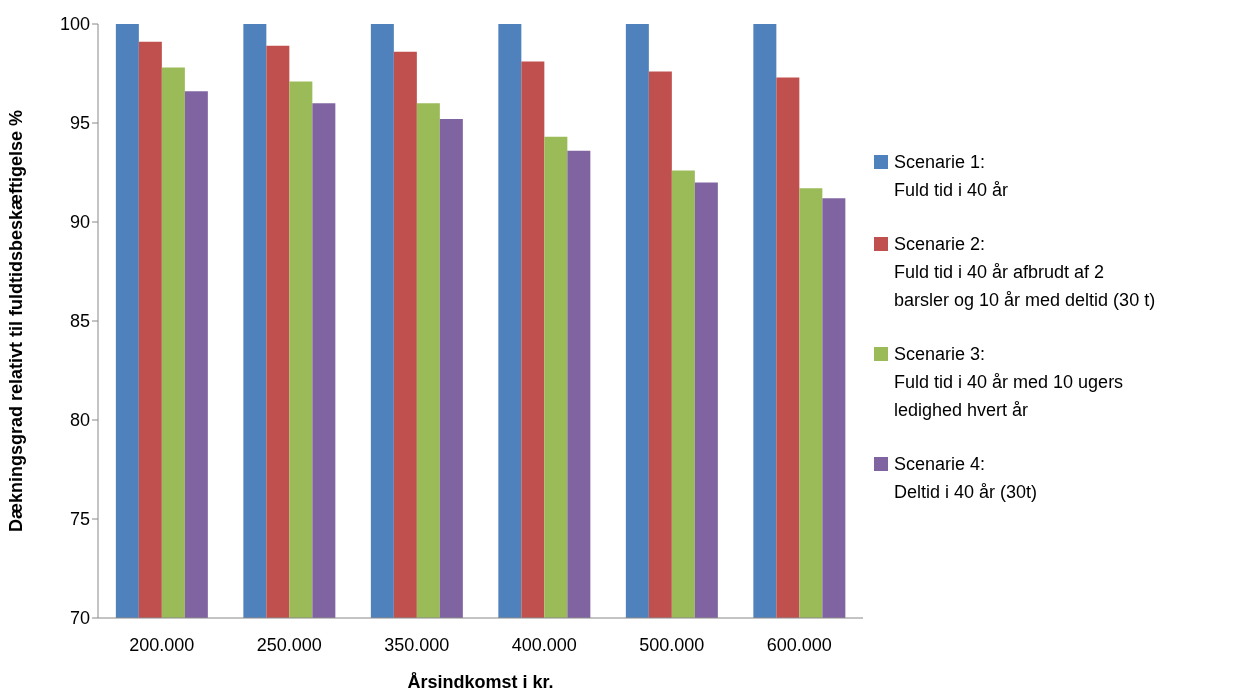 This screenshot has width=1254, height=697. What do you see at coordinates (417, 644) in the screenshot?
I see `x-tick-label: 350.000` at bounding box center [417, 644].